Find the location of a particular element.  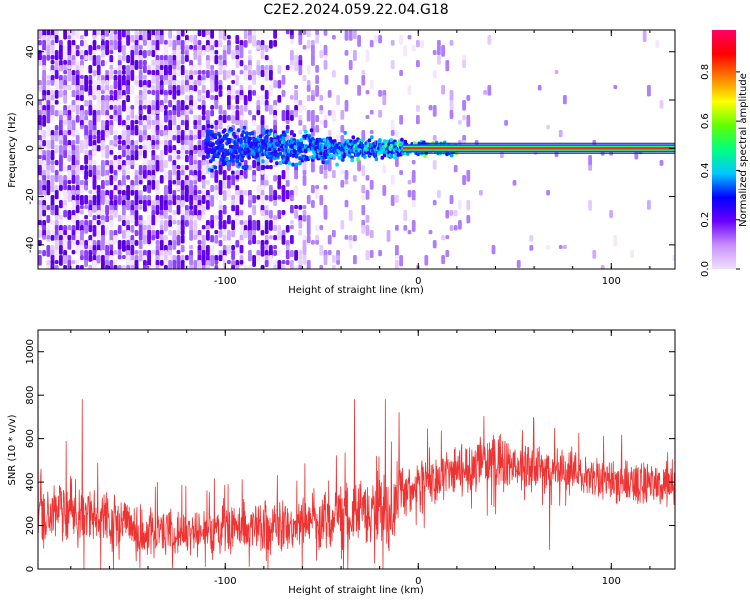

colorbar-tick-label: 0.4 is located at coordinates (705, 170).